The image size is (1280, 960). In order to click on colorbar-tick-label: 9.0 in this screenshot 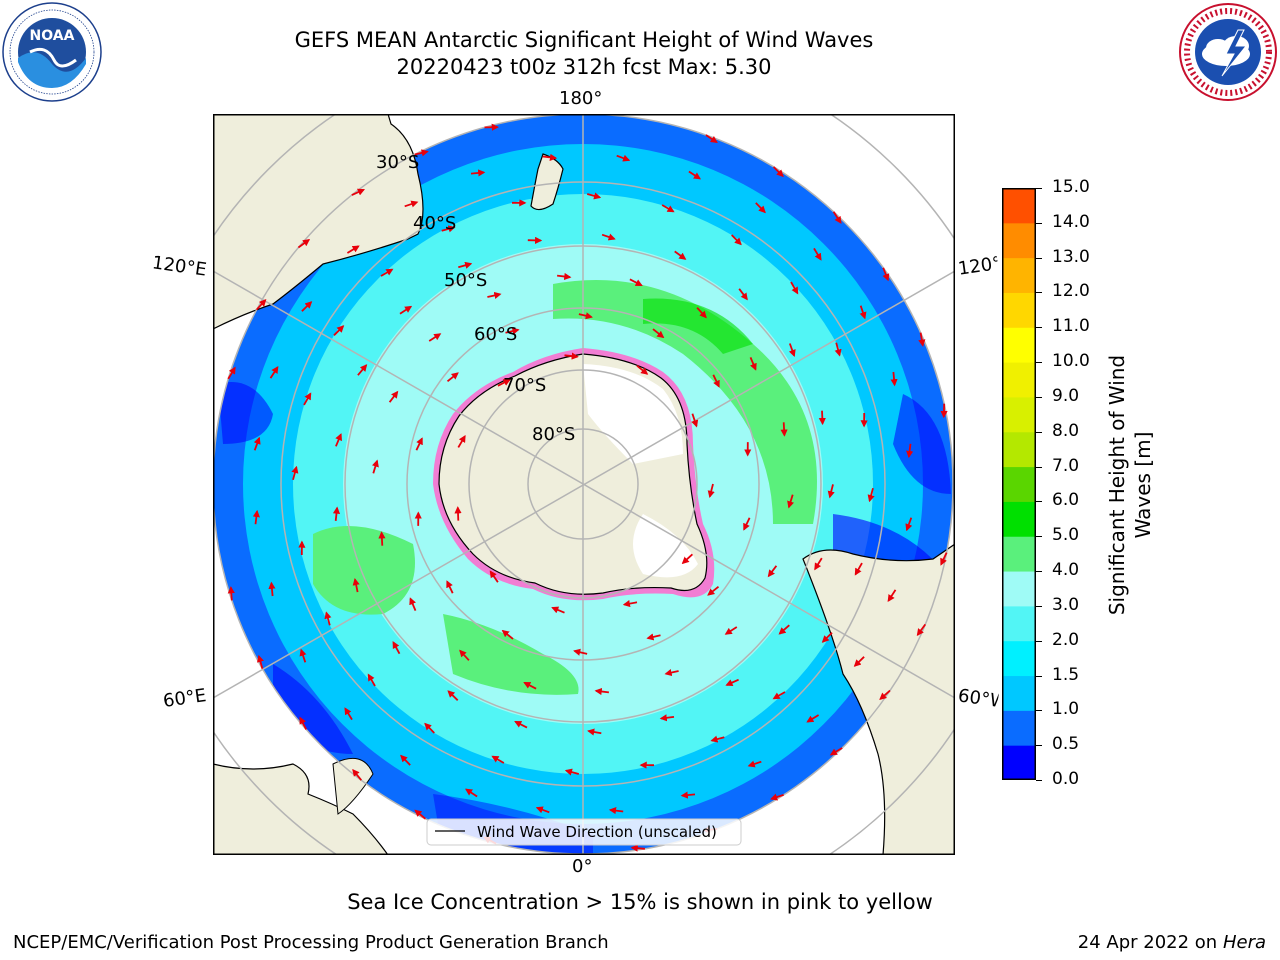, I will do `click(1066, 395)`.